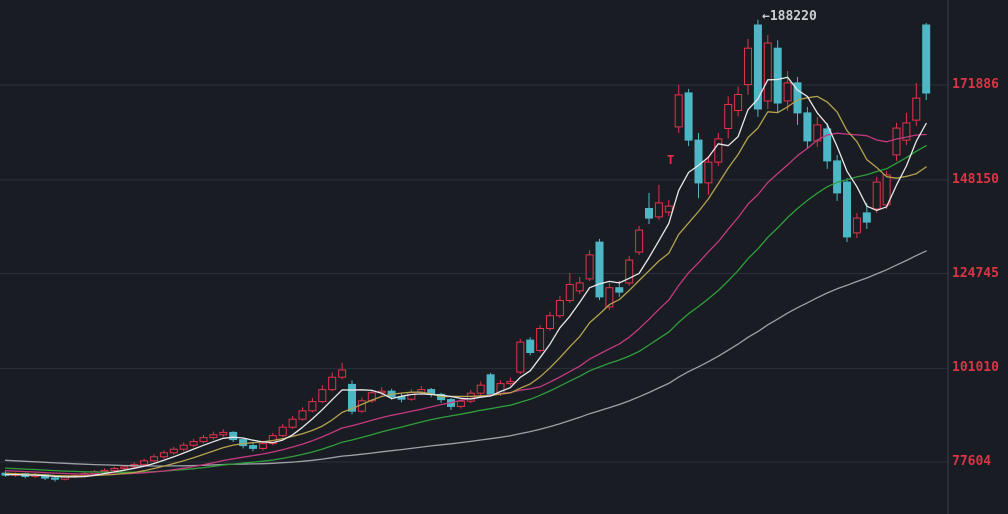 The height and width of the screenshot is (514, 1008). I want to click on high-price-annotation: ←188220, so click(789, 16).